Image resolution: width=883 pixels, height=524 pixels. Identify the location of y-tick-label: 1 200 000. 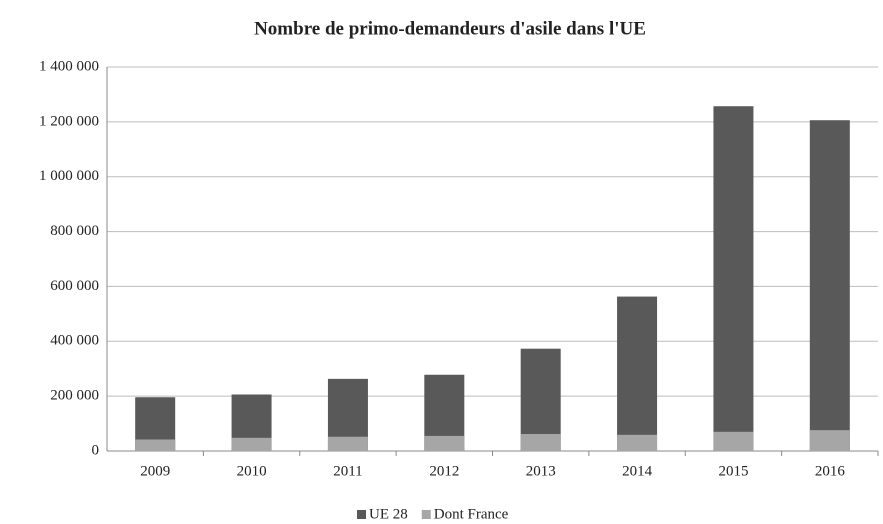
(69, 121).